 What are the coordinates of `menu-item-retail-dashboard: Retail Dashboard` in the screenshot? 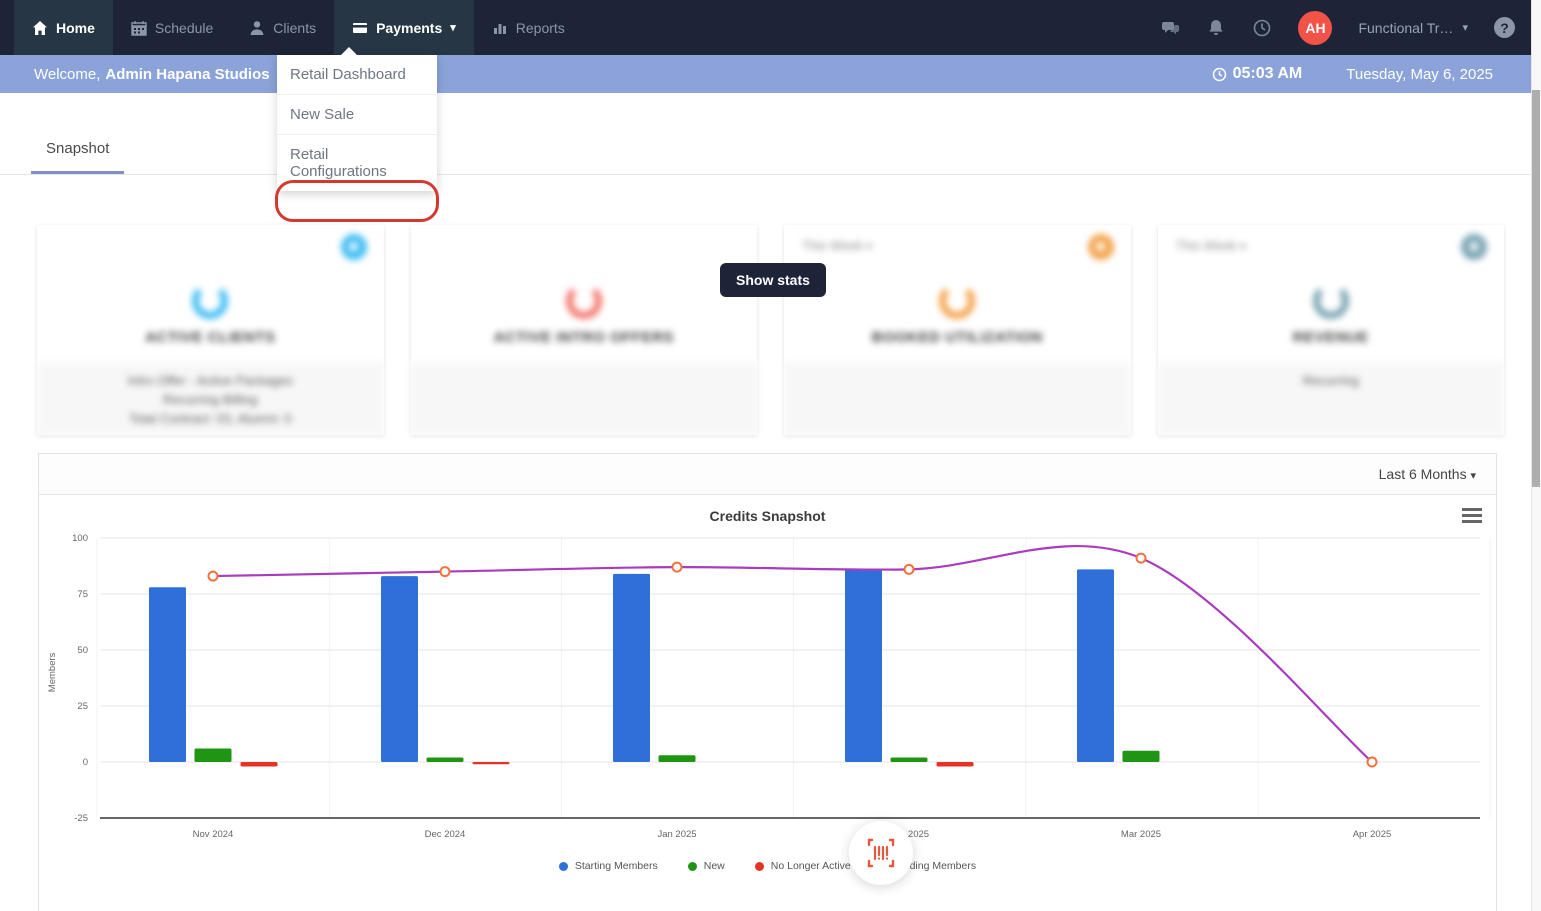 It's located at (348, 74).